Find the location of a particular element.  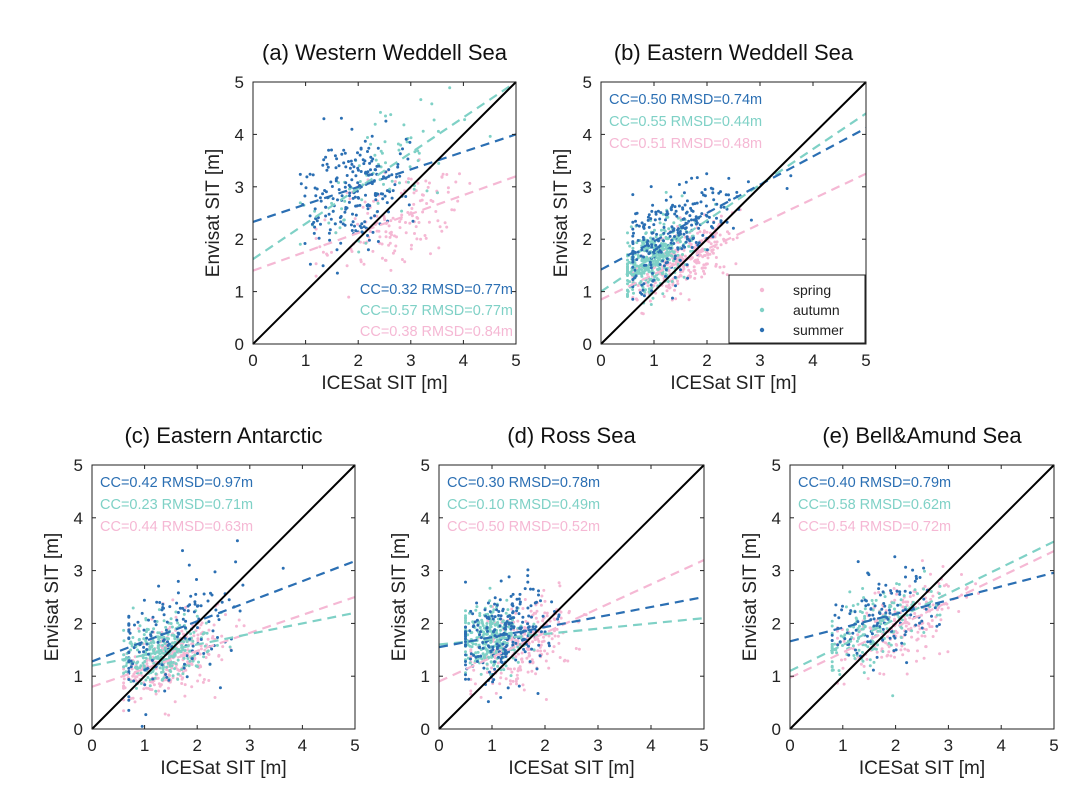

fit-line-summer is located at coordinates (733, 199).